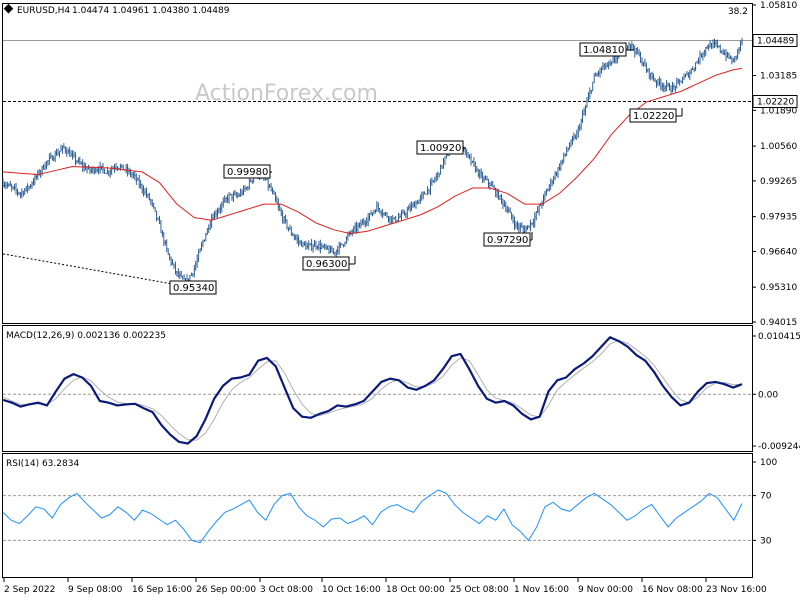  Describe the element at coordinates (415, 590) in the screenshot. I see `time-tick-label: 18 Oct 00:00` at that location.